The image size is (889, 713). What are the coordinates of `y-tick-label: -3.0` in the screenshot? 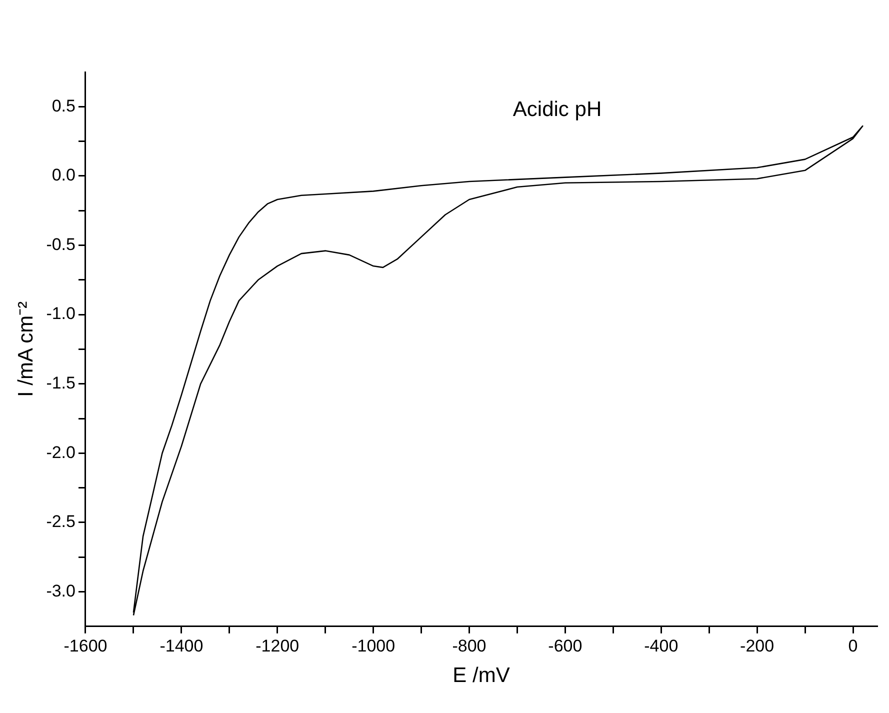 It's located at (61, 590).